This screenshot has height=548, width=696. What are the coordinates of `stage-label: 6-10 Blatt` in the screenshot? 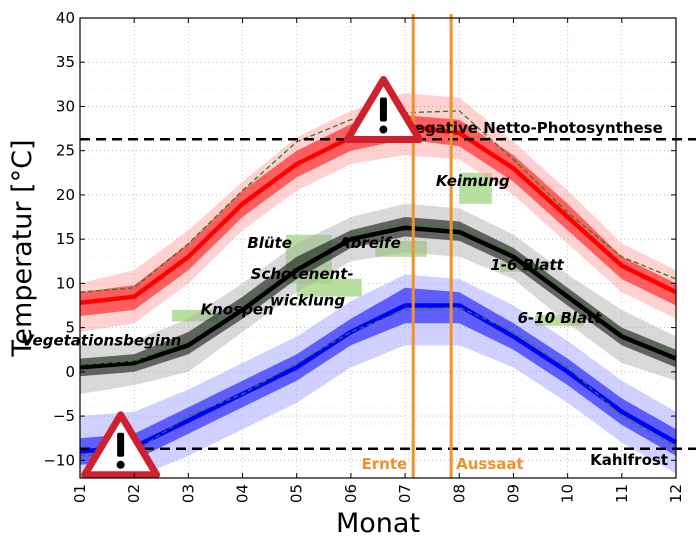 It's located at (560, 318).